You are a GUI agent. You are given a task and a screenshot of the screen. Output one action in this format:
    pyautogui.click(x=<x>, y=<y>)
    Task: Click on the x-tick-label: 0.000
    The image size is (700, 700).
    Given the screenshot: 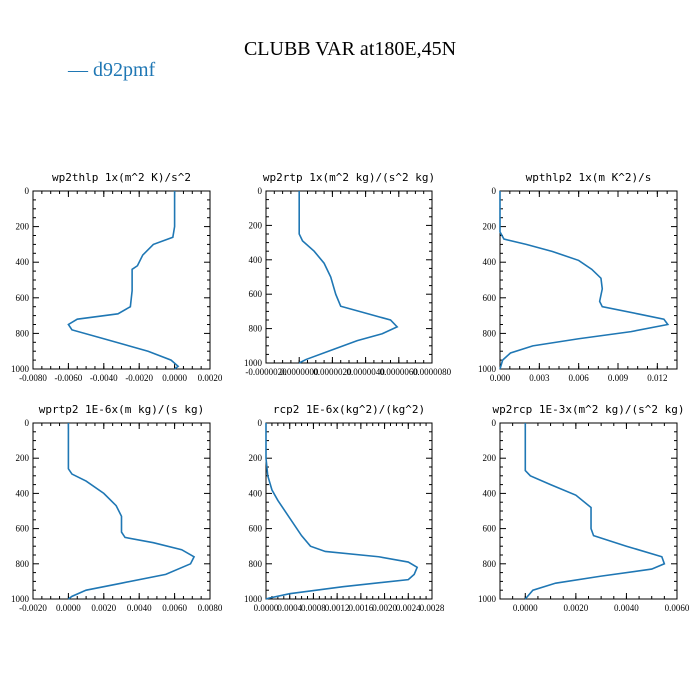 What is the action you would take?
    pyautogui.click(x=500, y=378)
    